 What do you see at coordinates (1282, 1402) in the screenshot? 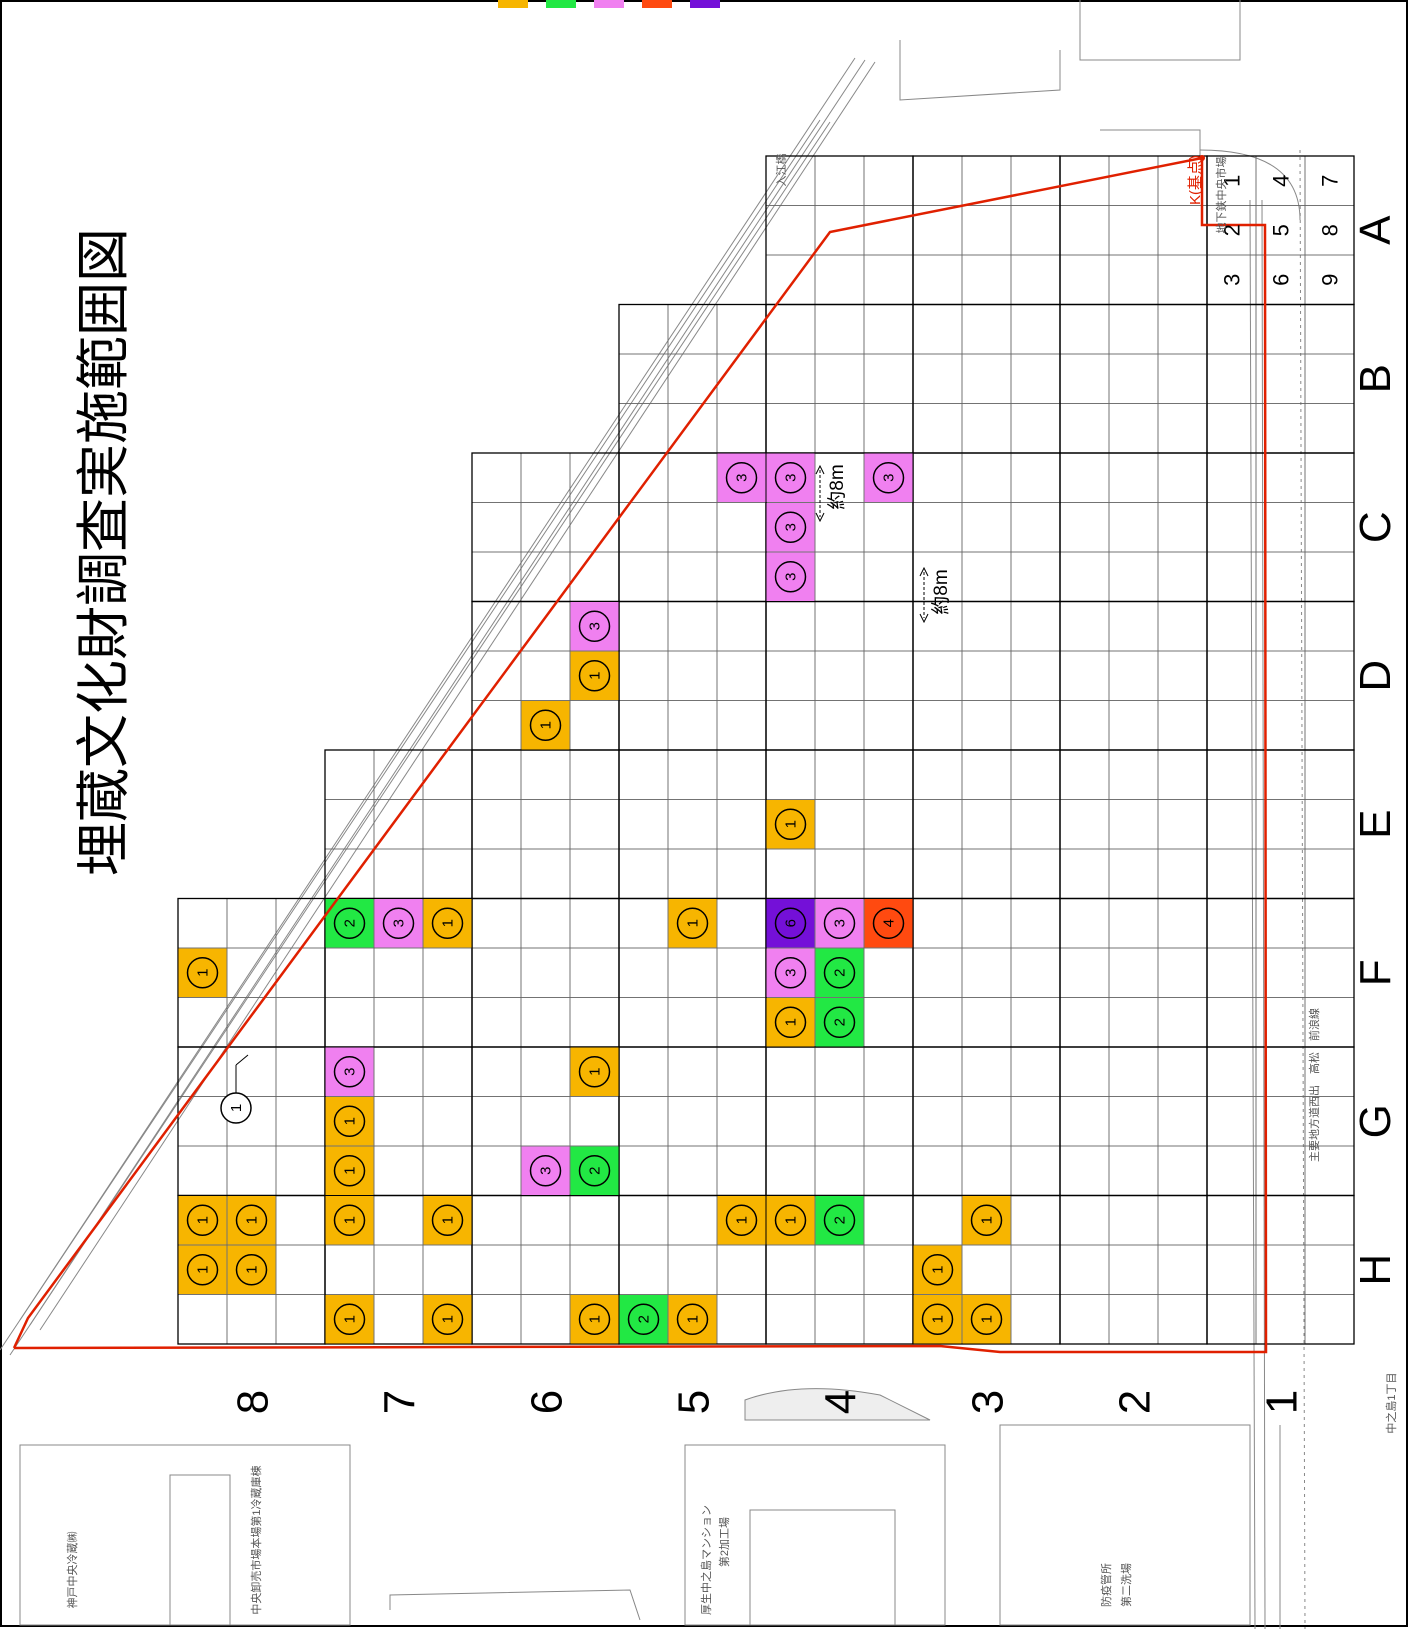
I see `row-label: 1` at bounding box center [1282, 1402].